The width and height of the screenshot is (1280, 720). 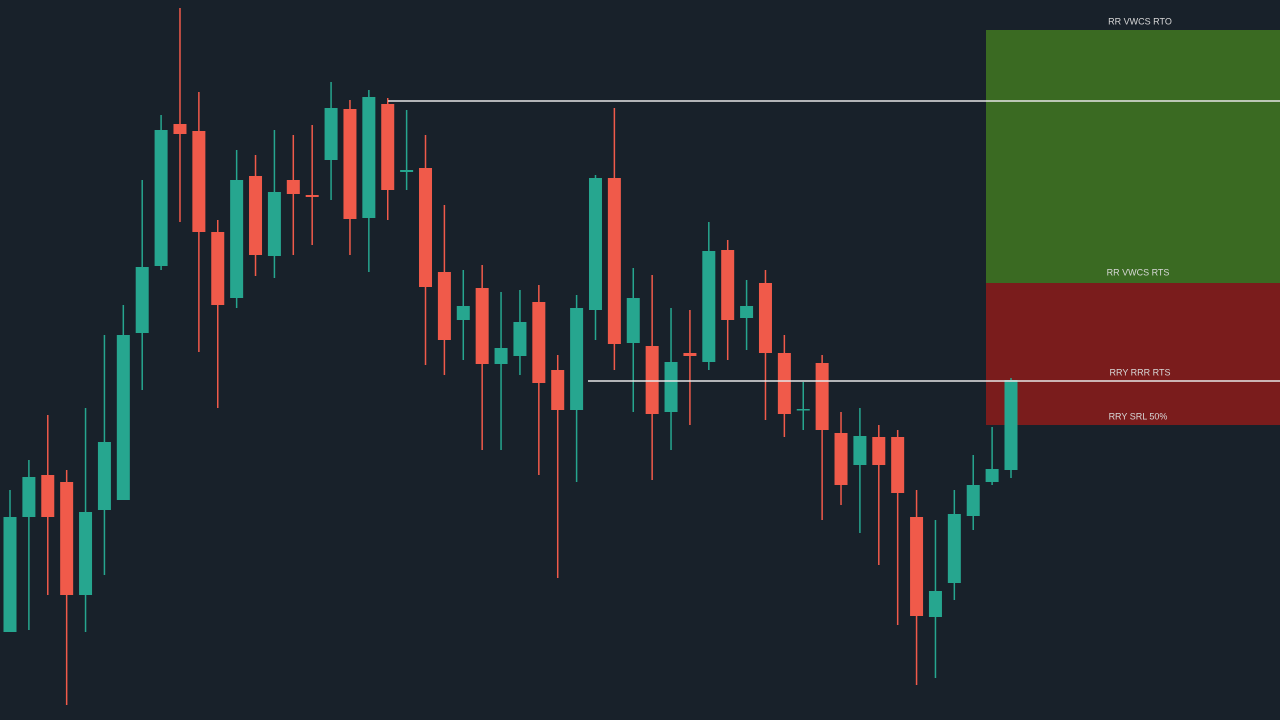 What do you see at coordinates (1140, 21) in the screenshot?
I see `annotation: RR VWCS RTO` at bounding box center [1140, 21].